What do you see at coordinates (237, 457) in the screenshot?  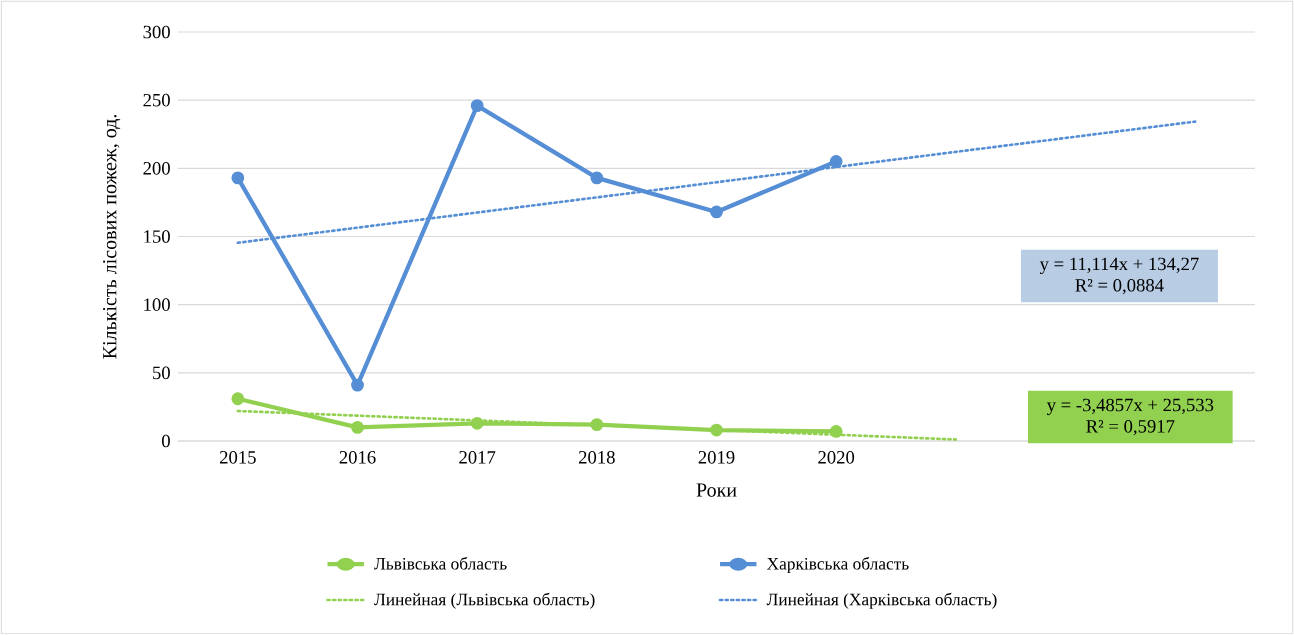 I see `x-tick-label: 2015` at bounding box center [237, 457].